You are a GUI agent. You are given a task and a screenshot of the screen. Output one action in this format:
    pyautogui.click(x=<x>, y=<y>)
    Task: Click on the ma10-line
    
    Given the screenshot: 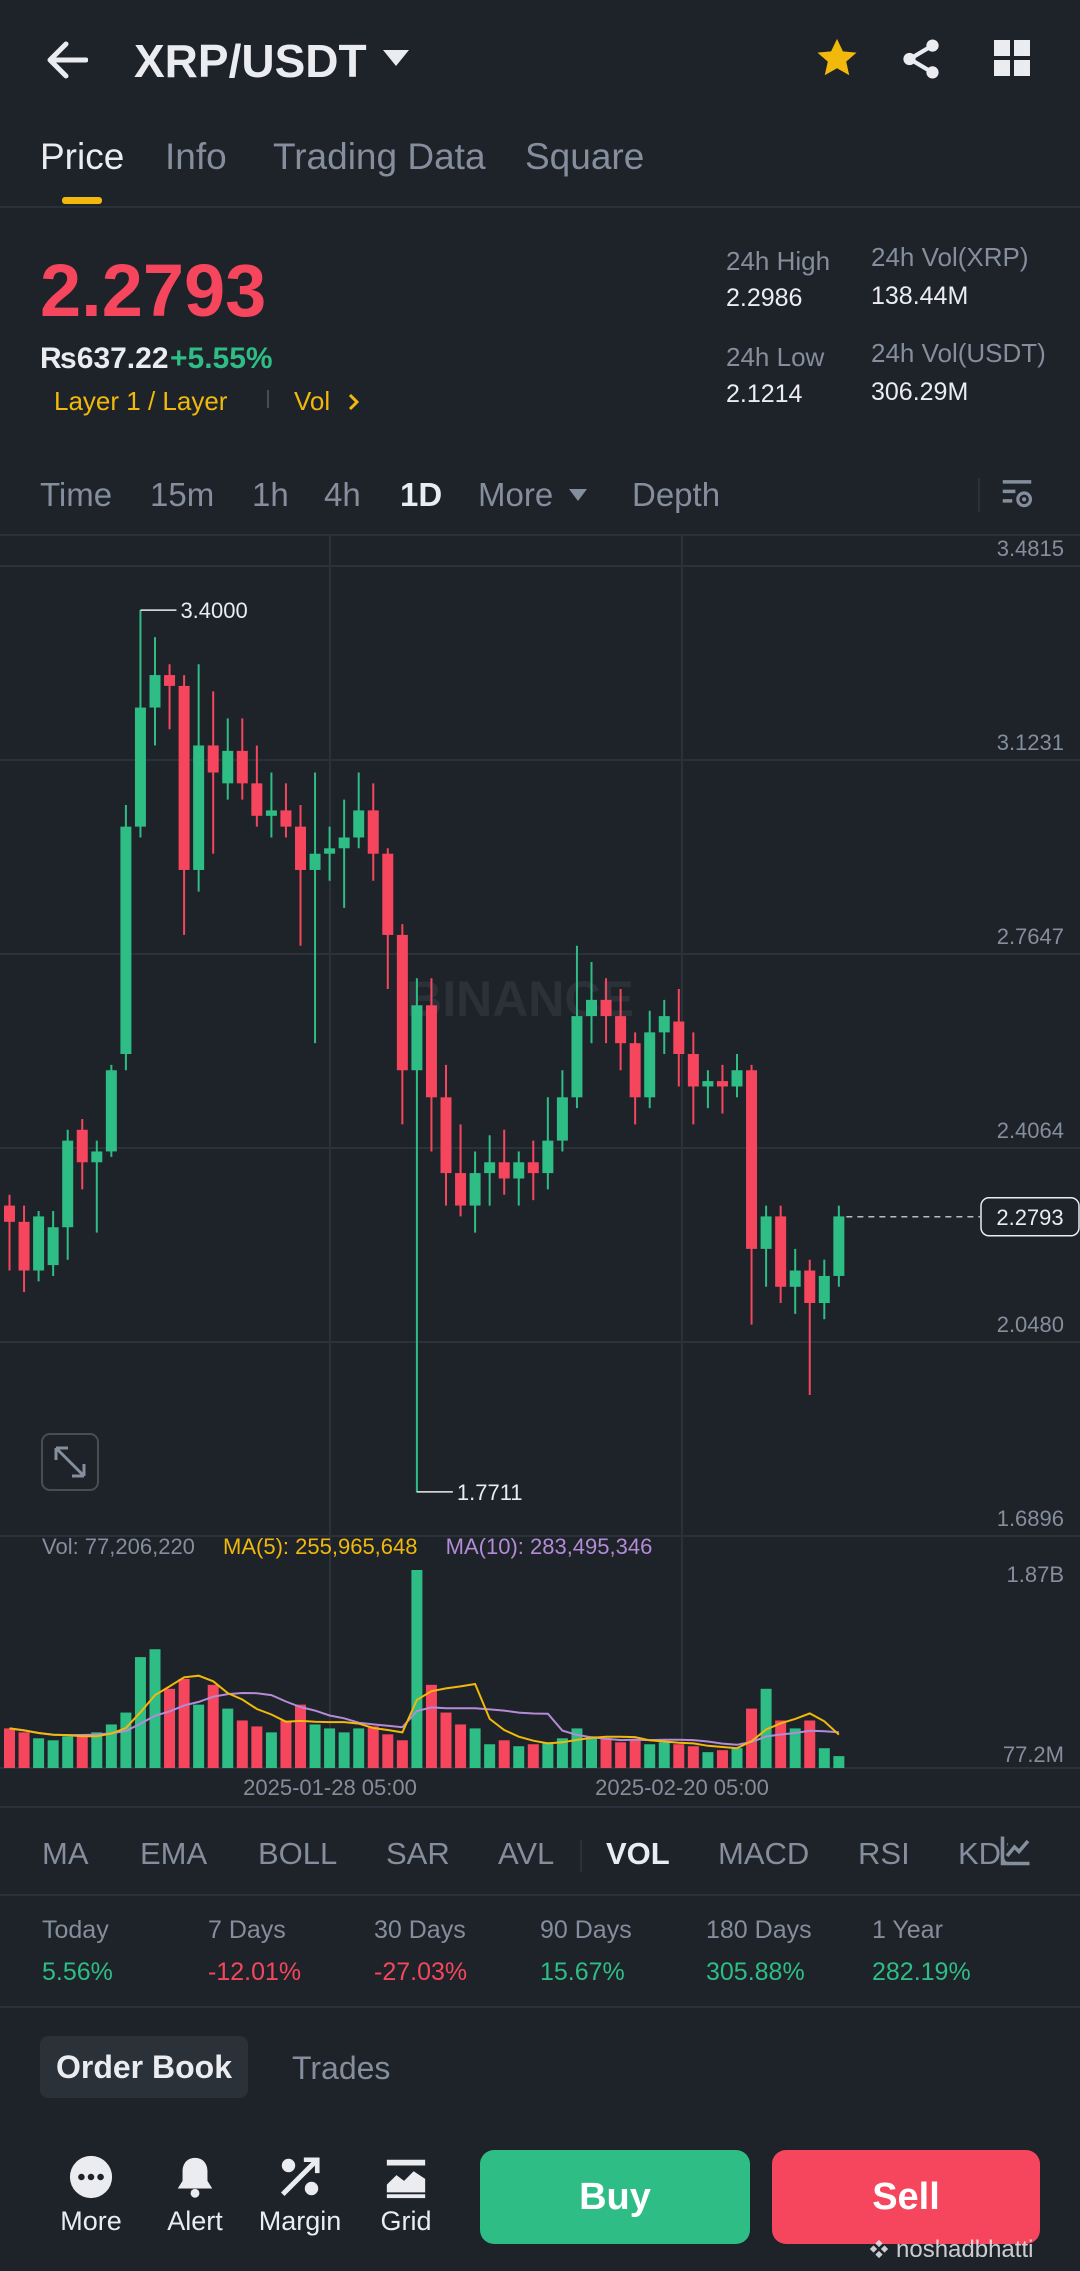 What is the action you would take?
    pyautogui.click(x=424, y=1718)
    